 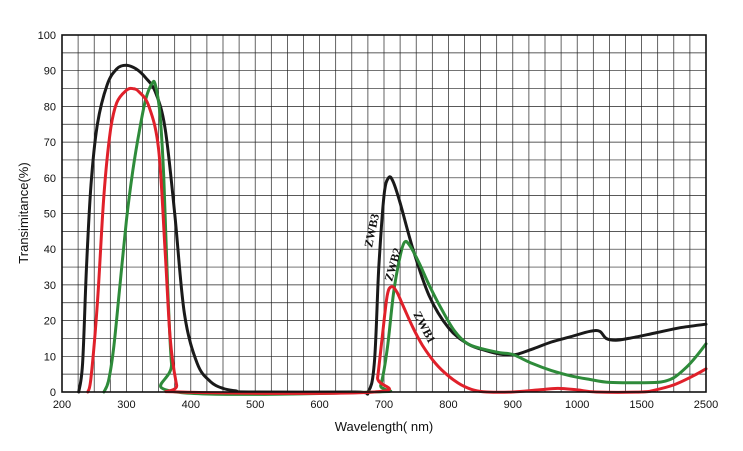 I want to click on series-label-zwb3: ZWB3, so click(x=371, y=230).